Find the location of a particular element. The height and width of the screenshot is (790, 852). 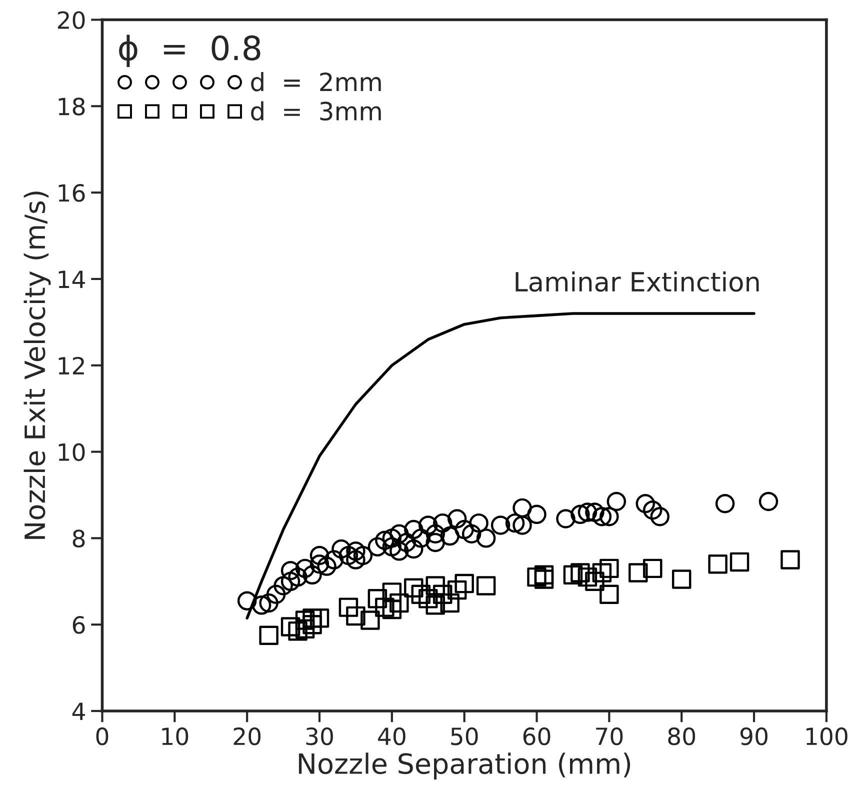

x-tick-label: 90 is located at coordinates (754, 736).